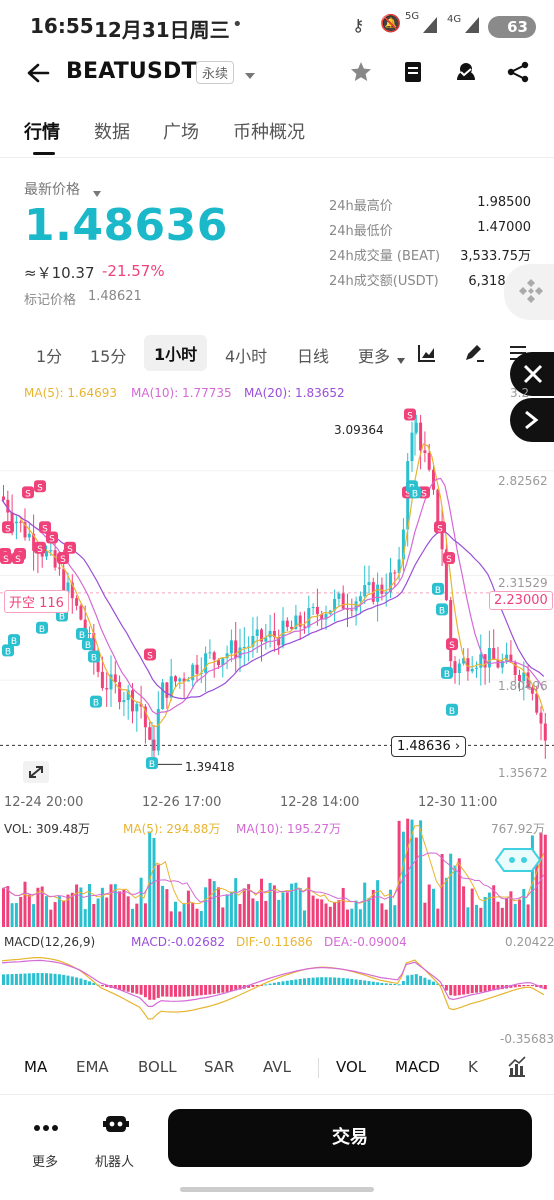  I want to click on copy-trade-icon, so click(466, 74).